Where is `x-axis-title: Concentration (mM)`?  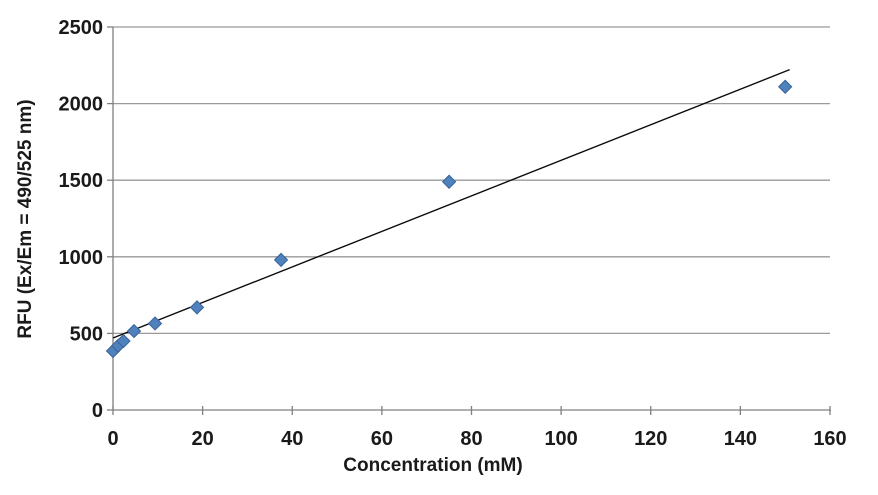 x-axis-title: Concentration (mM) is located at coordinates (432, 465).